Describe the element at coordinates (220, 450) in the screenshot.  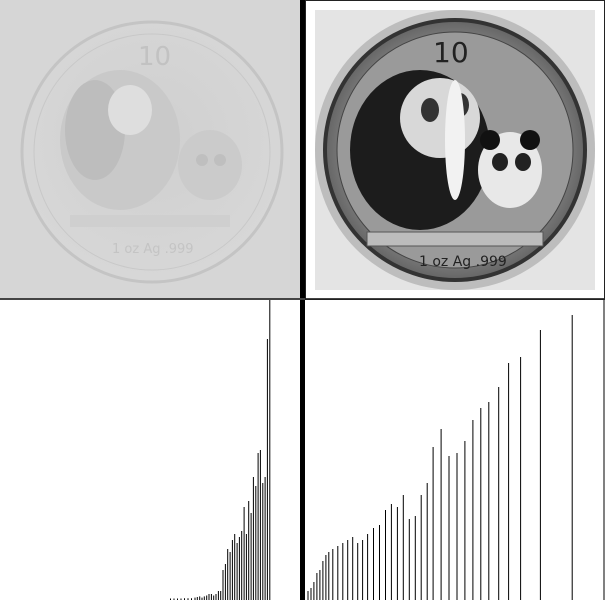
I see `histogram-original` at that location.